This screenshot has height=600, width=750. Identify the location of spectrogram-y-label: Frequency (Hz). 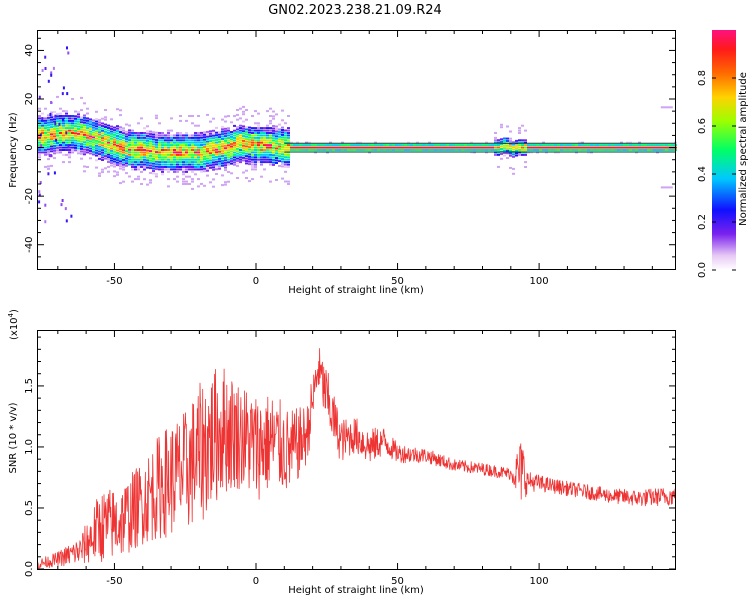
(13, 150).